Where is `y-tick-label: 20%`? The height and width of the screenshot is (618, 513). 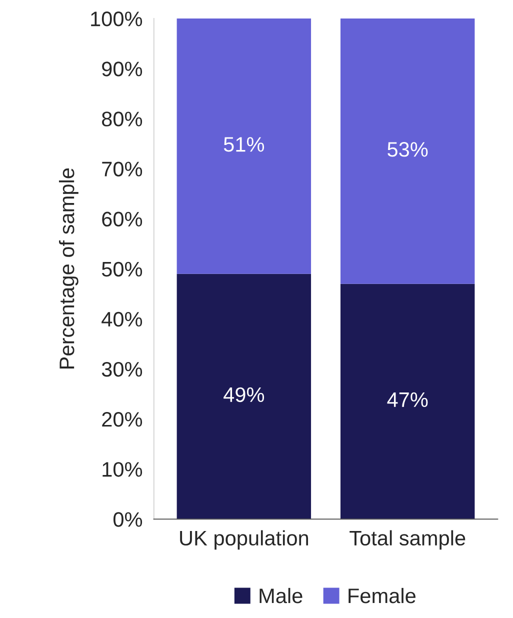
y-tick-label: 20% is located at coordinates (122, 419).